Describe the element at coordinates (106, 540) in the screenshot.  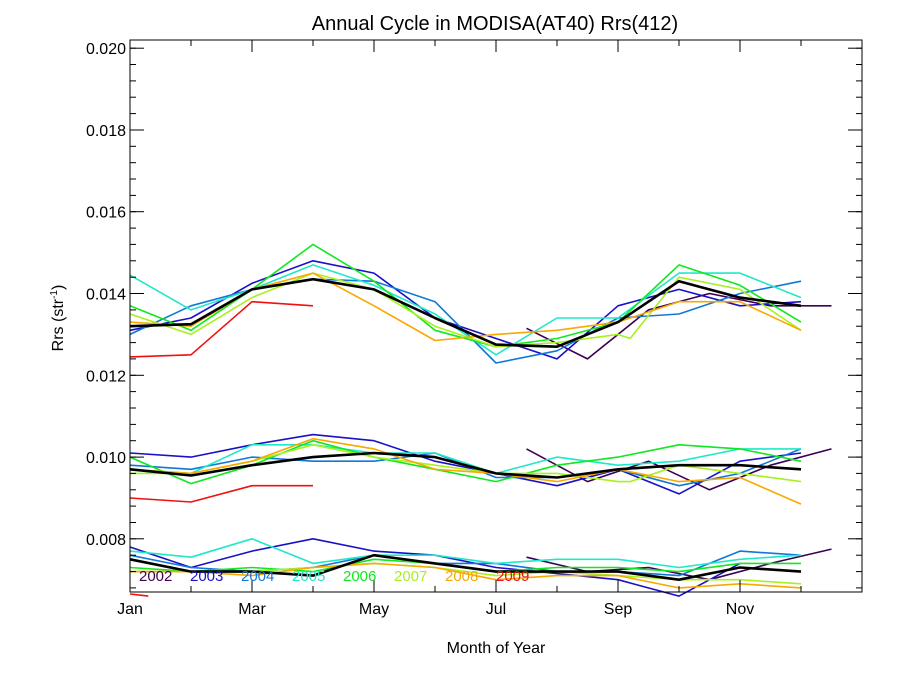
I see `y-tick-label: 0.008` at that location.